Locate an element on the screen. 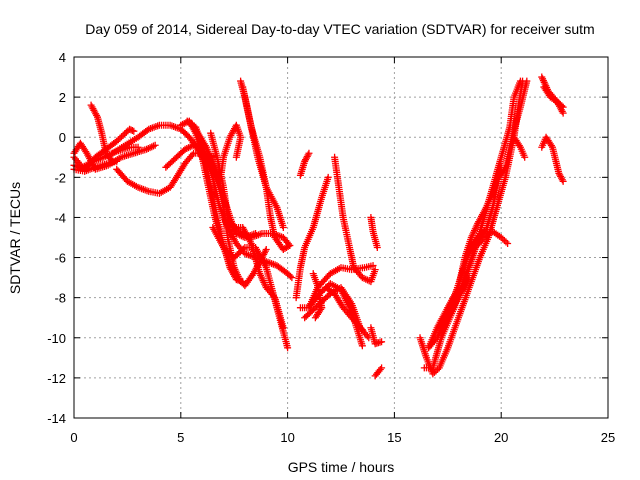 The width and height of the screenshot is (640, 480). series-arc36 is located at coordinates (456, 303).